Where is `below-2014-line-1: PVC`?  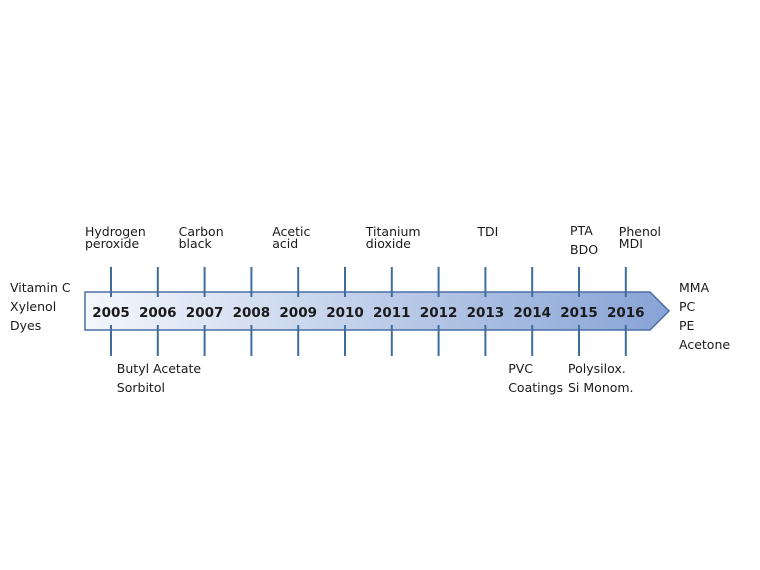
below-2014-line-1: PVC is located at coordinates (521, 368).